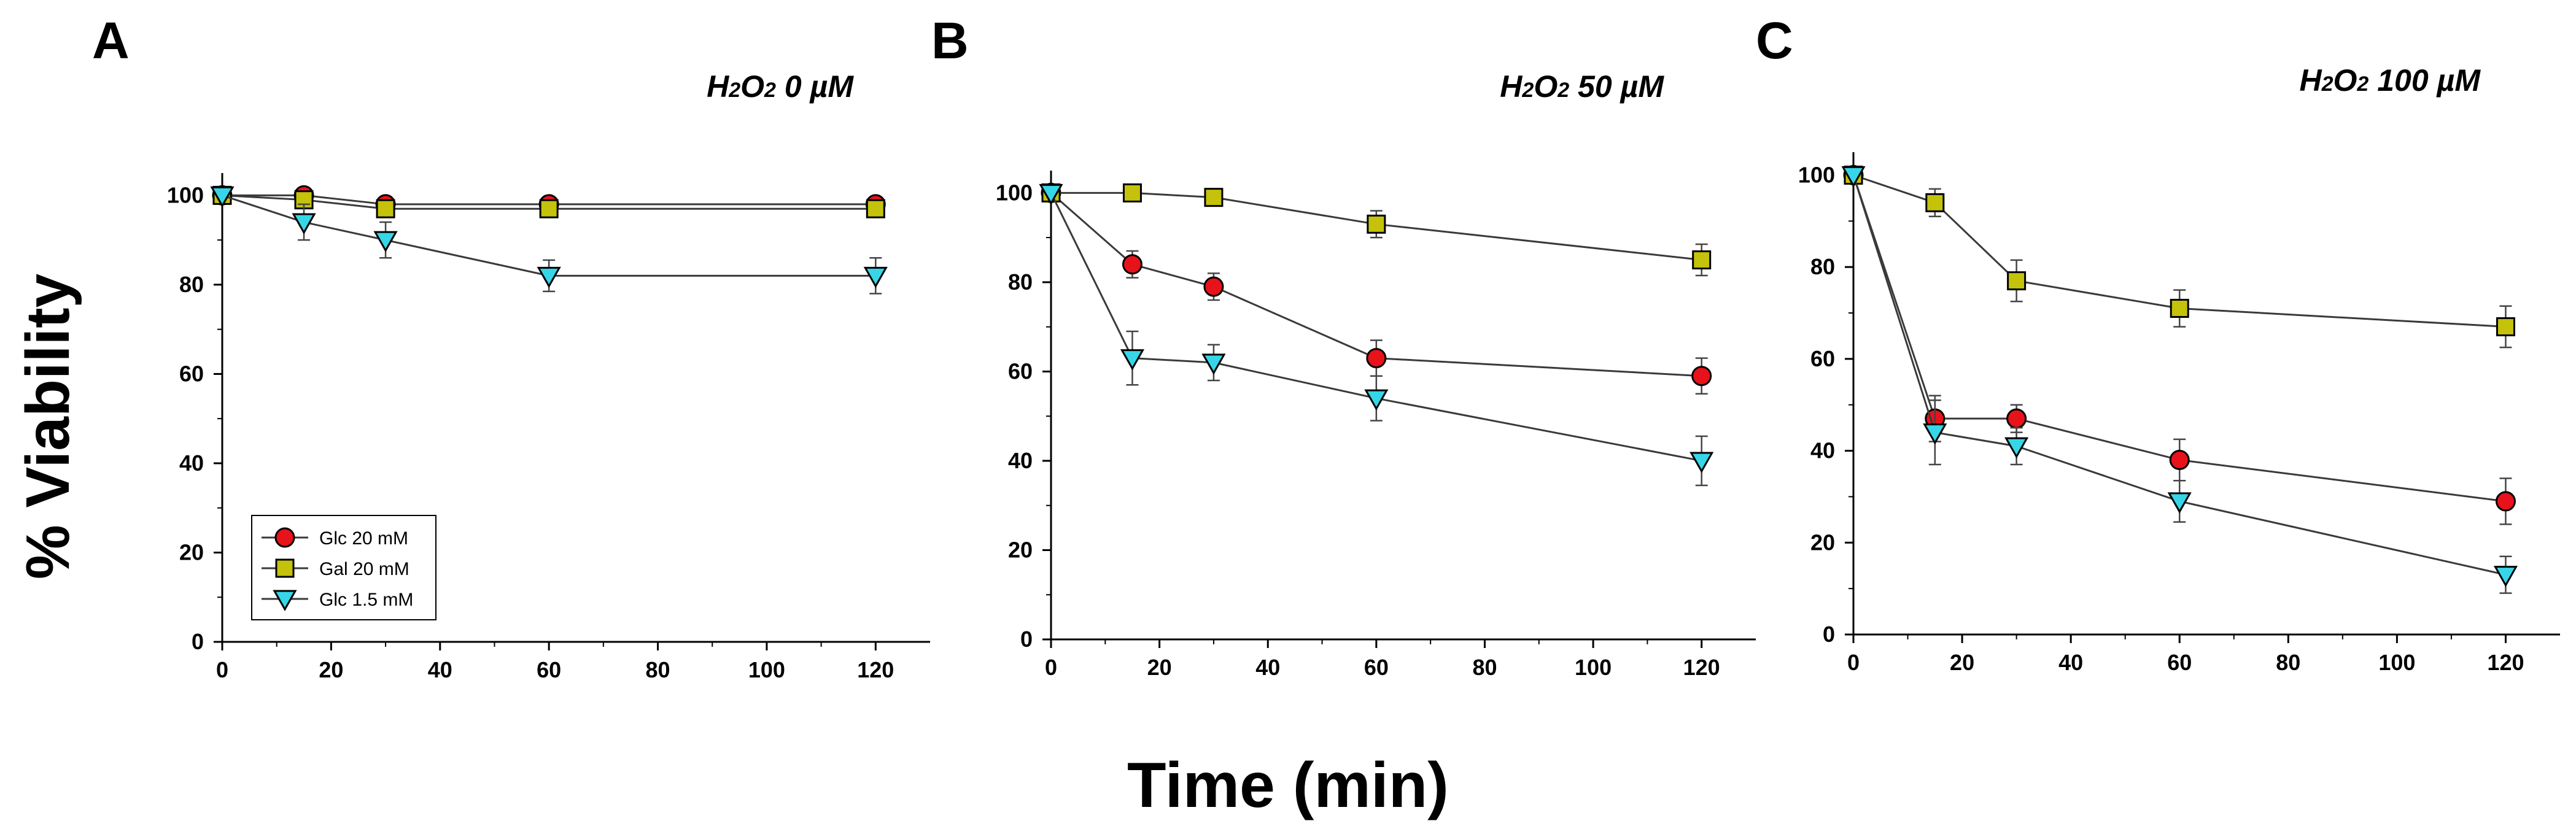 The width and height of the screenshot is (2576, 837). I want to click on y-axis-label: % Viability, so click(48, 426).